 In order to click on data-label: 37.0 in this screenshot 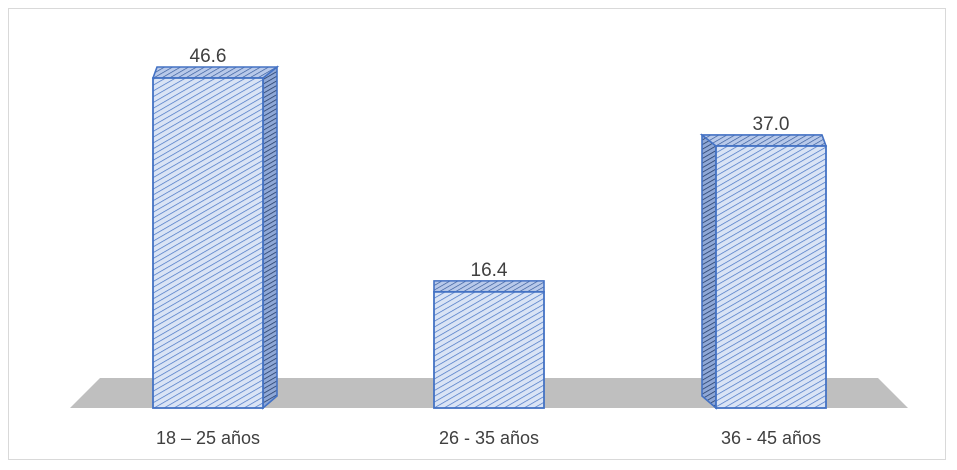, I will do `click(771, 124)`.